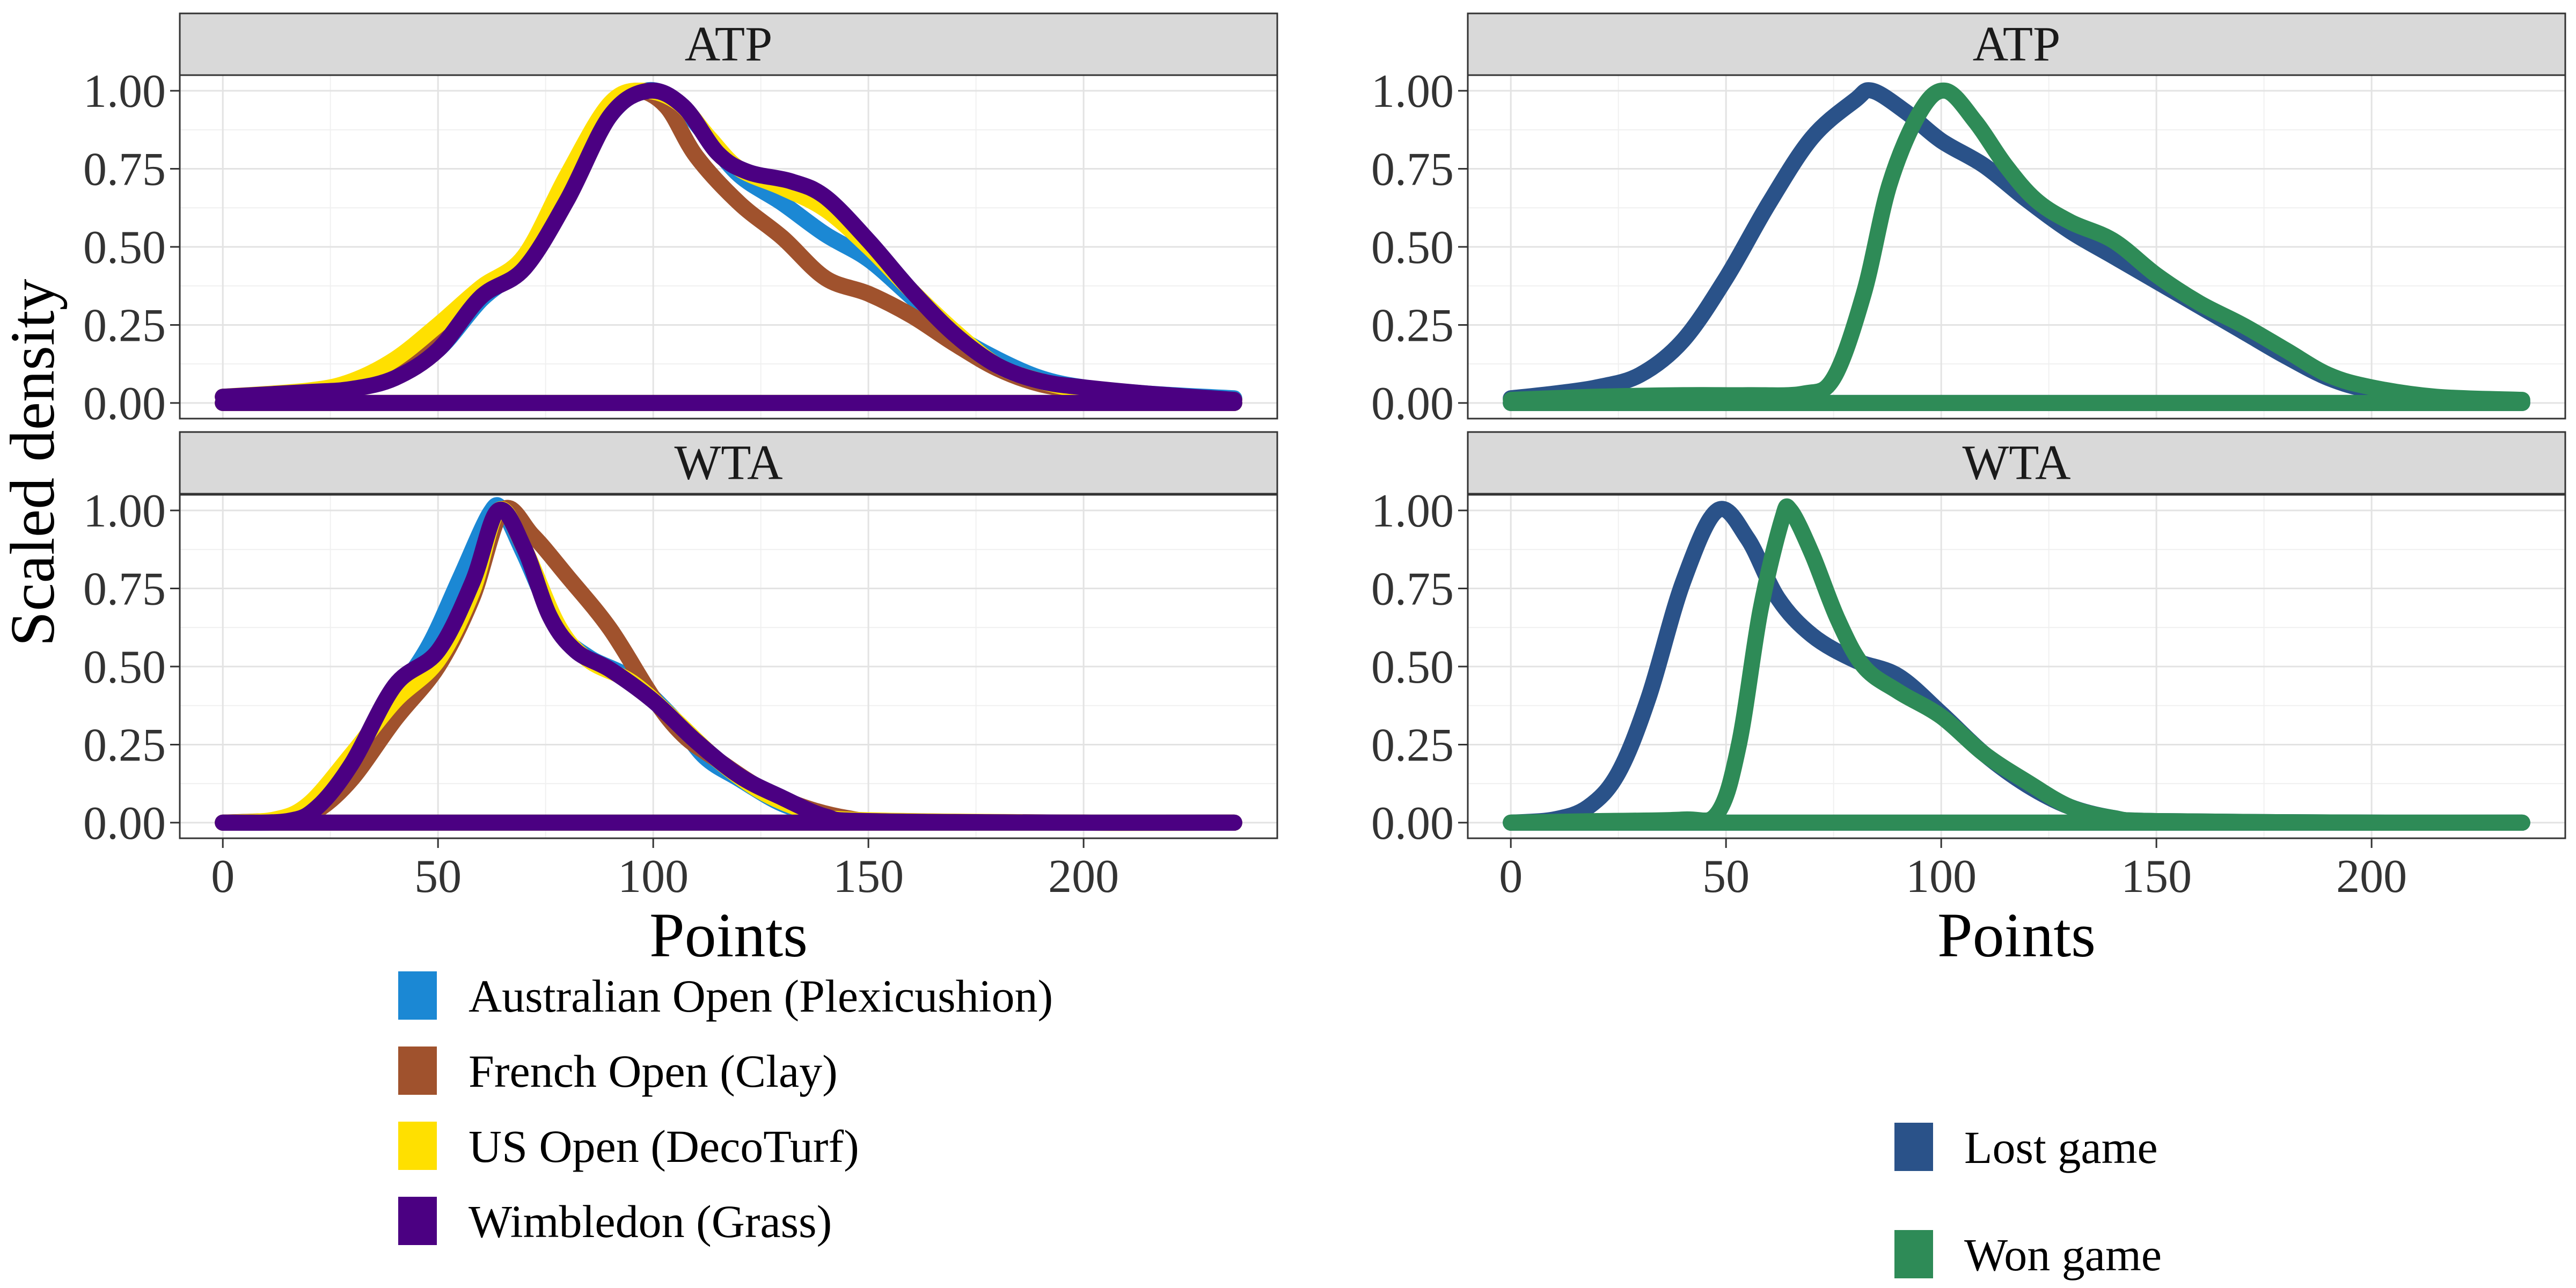 This screenshot has height=1288, width=2576. What do you see at coordinates (650, 1221) in the screenshot?
I see `legend-label: Wimbledon (Grass)` at bounding box center [650, 1221].